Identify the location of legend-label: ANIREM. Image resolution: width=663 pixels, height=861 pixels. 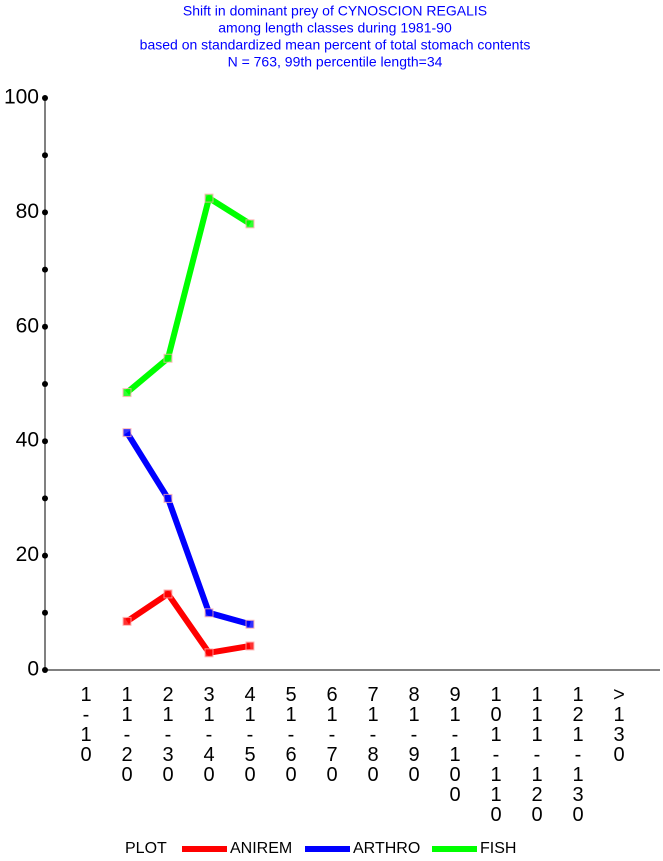
(261, 848).